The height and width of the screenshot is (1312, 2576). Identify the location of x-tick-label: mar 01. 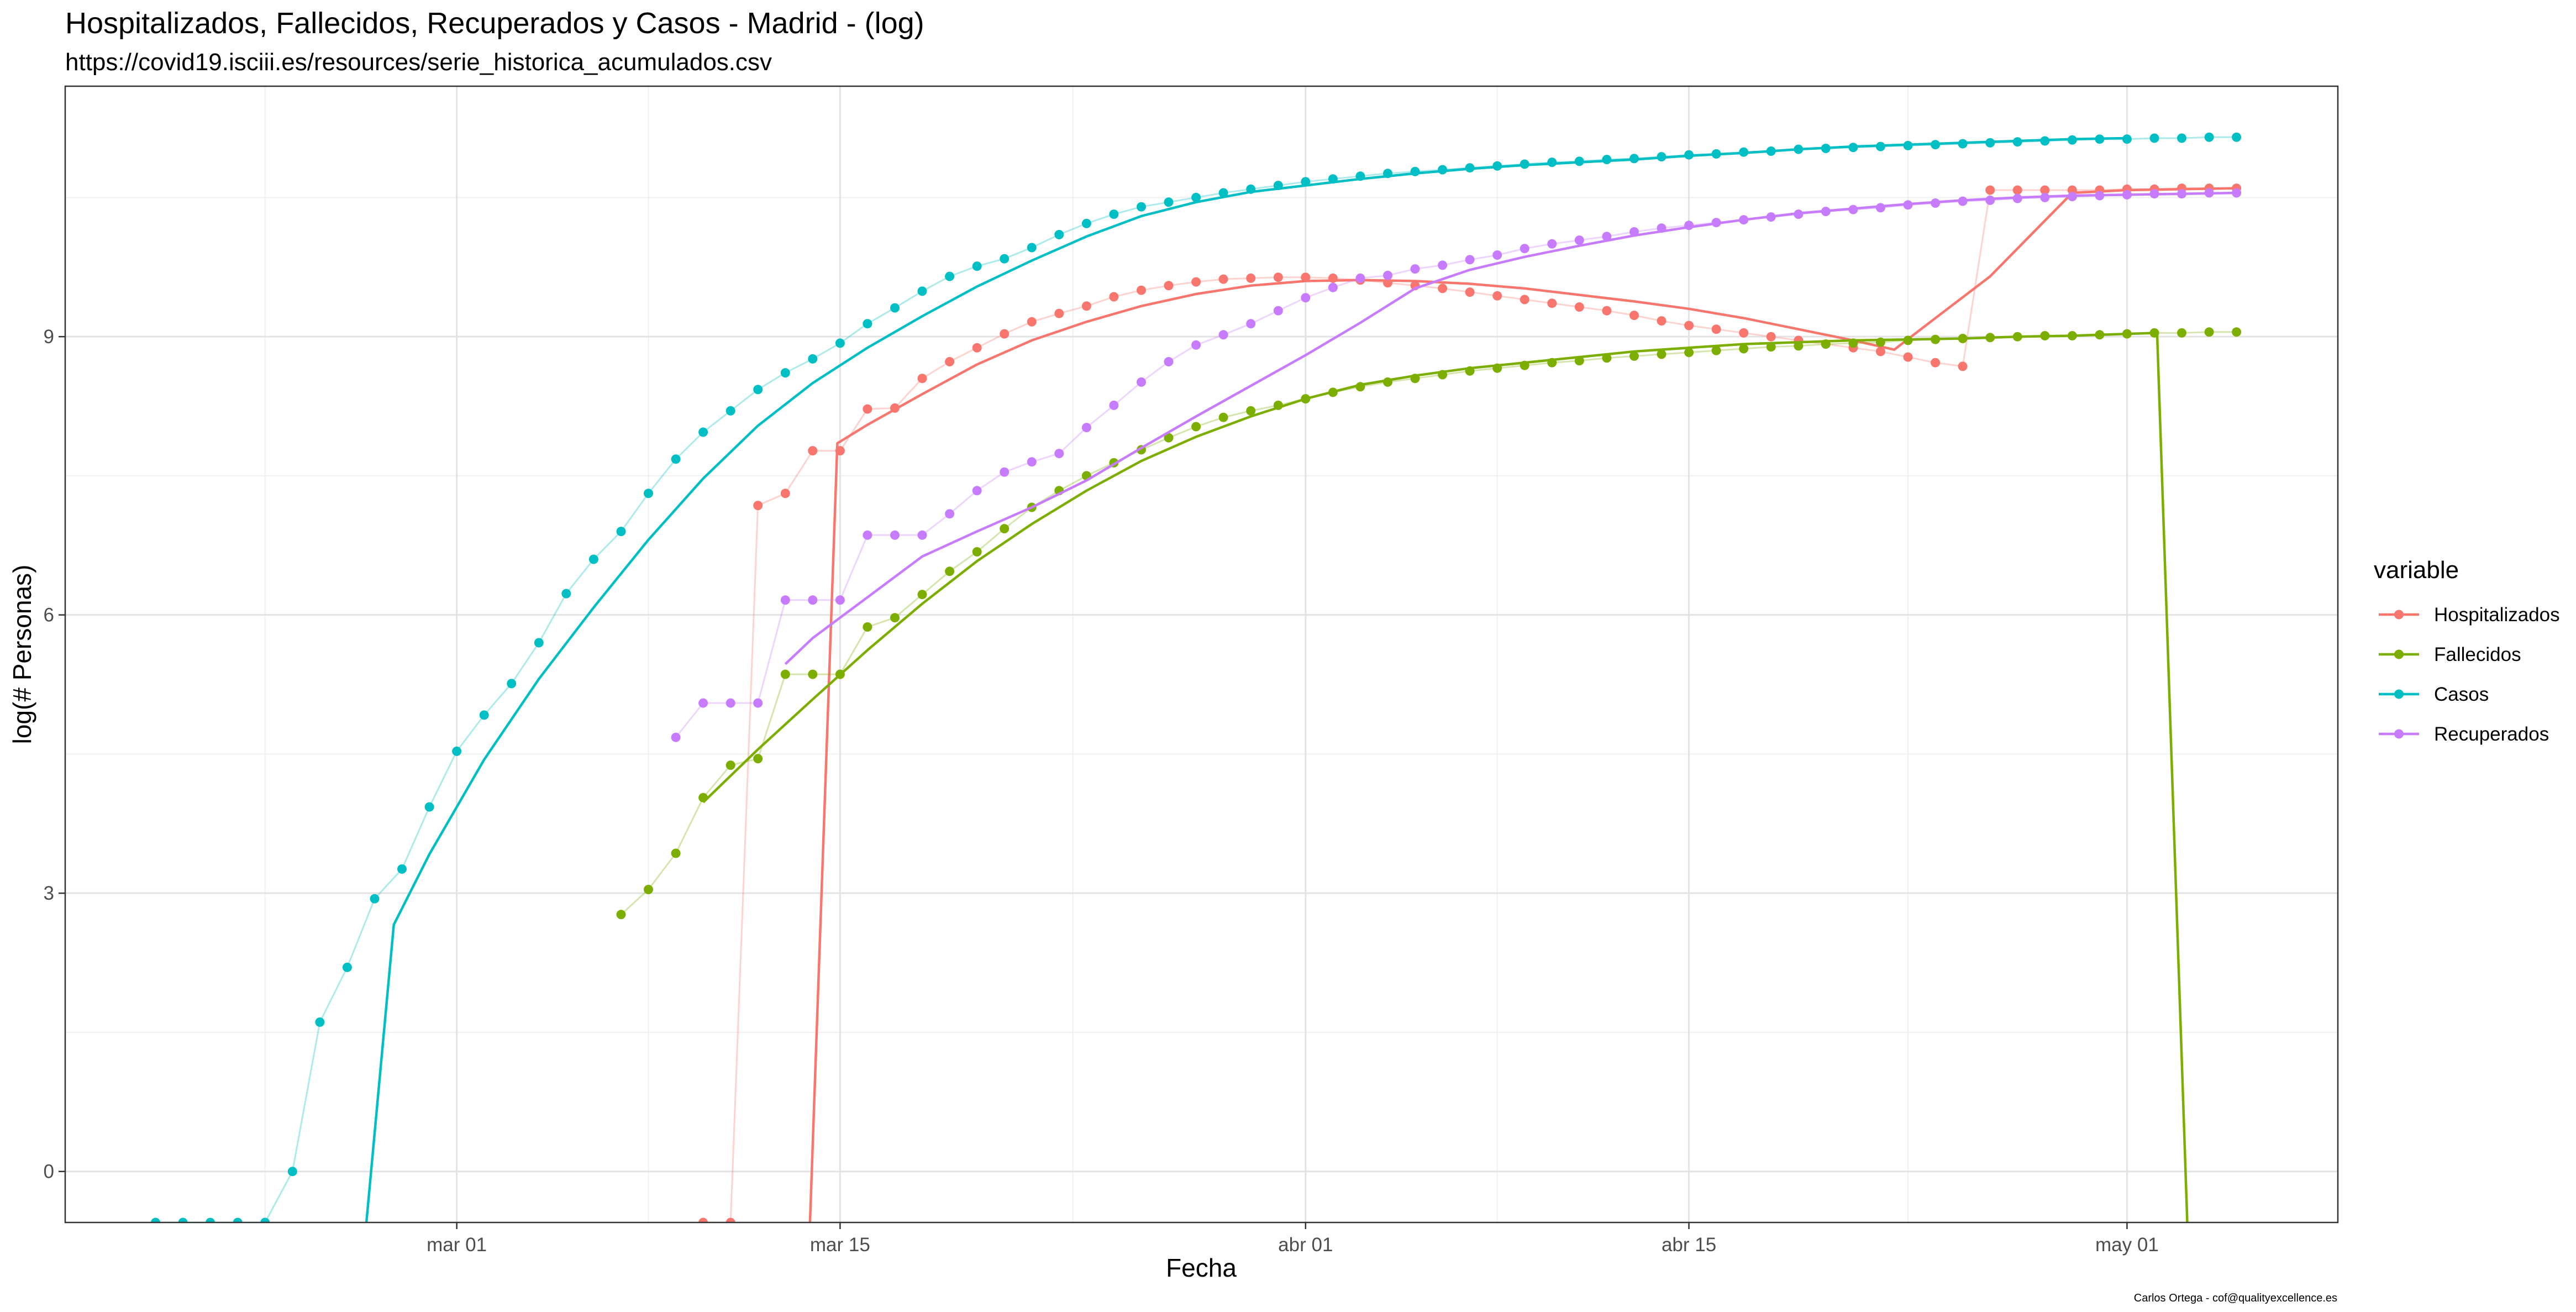
(457, 1245).